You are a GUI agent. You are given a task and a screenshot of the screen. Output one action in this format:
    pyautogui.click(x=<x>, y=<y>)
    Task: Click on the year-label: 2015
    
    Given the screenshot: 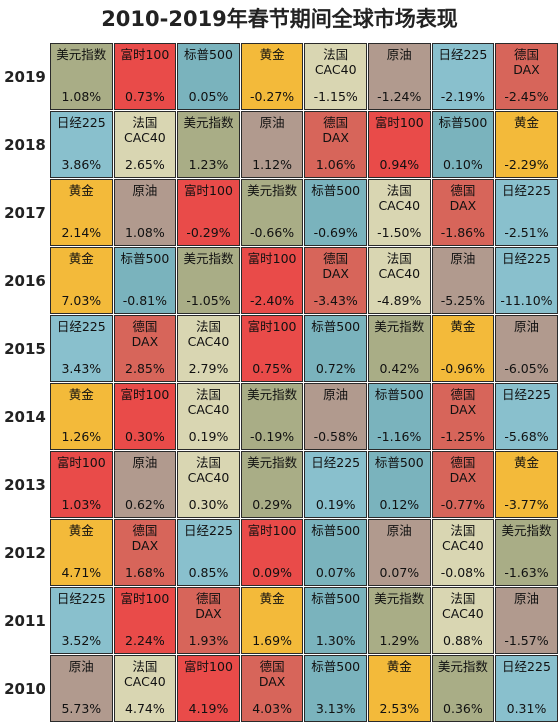 What is the action you would take?
    pyautogui.click(x=25, y=348)
    